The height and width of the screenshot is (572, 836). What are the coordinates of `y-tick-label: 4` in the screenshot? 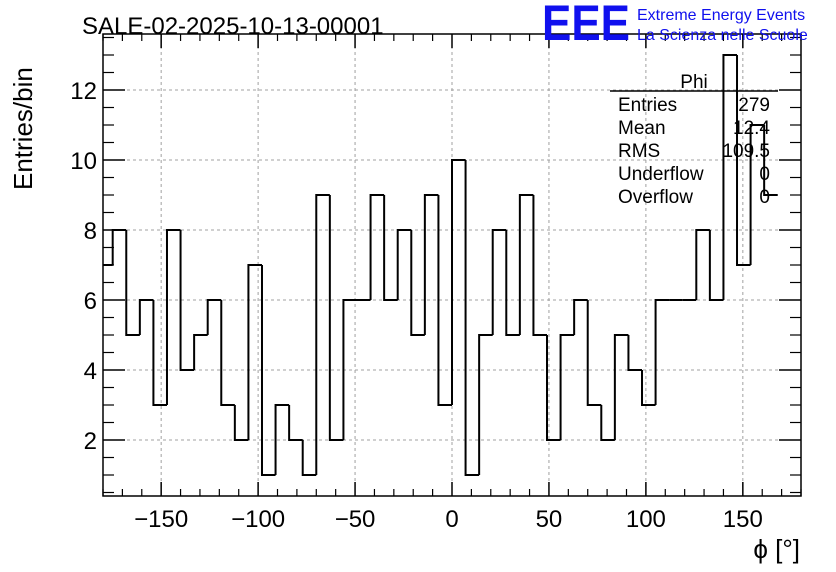 It's located at (90, 371).